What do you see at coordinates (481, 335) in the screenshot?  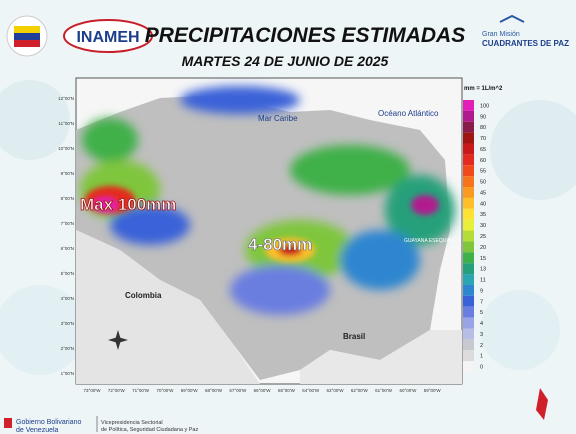 I see `legend-label: 3` at bounding box center [481, 335].